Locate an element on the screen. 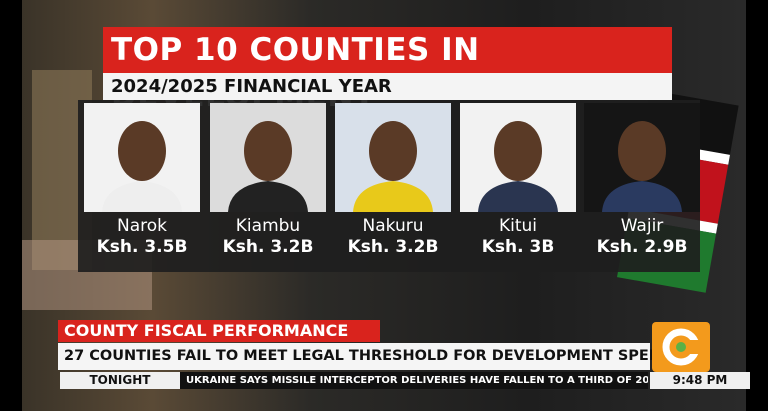 This screenshot has height=411, width=768. county-card: Kiambu Ksh. 3.2B is located at coordinates (268, 186).